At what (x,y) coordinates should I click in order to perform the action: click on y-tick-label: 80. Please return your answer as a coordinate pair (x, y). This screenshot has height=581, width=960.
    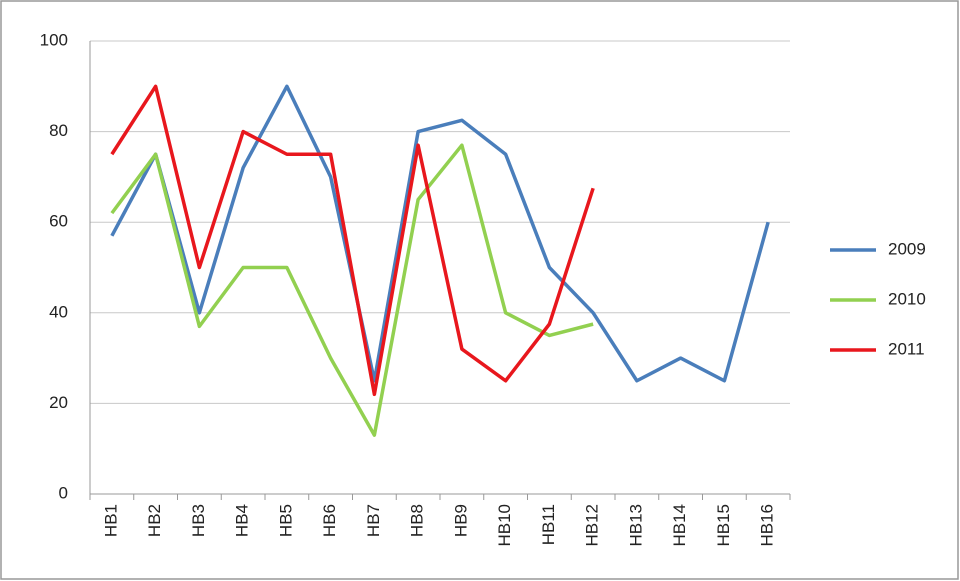
    Looking at the image, I should click on (58, 130).